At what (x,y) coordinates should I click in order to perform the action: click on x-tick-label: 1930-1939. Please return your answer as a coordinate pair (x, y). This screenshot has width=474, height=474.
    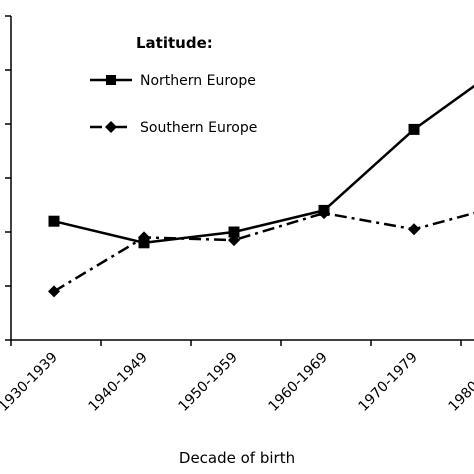
    Looking at the image, I should click on (30, 382).